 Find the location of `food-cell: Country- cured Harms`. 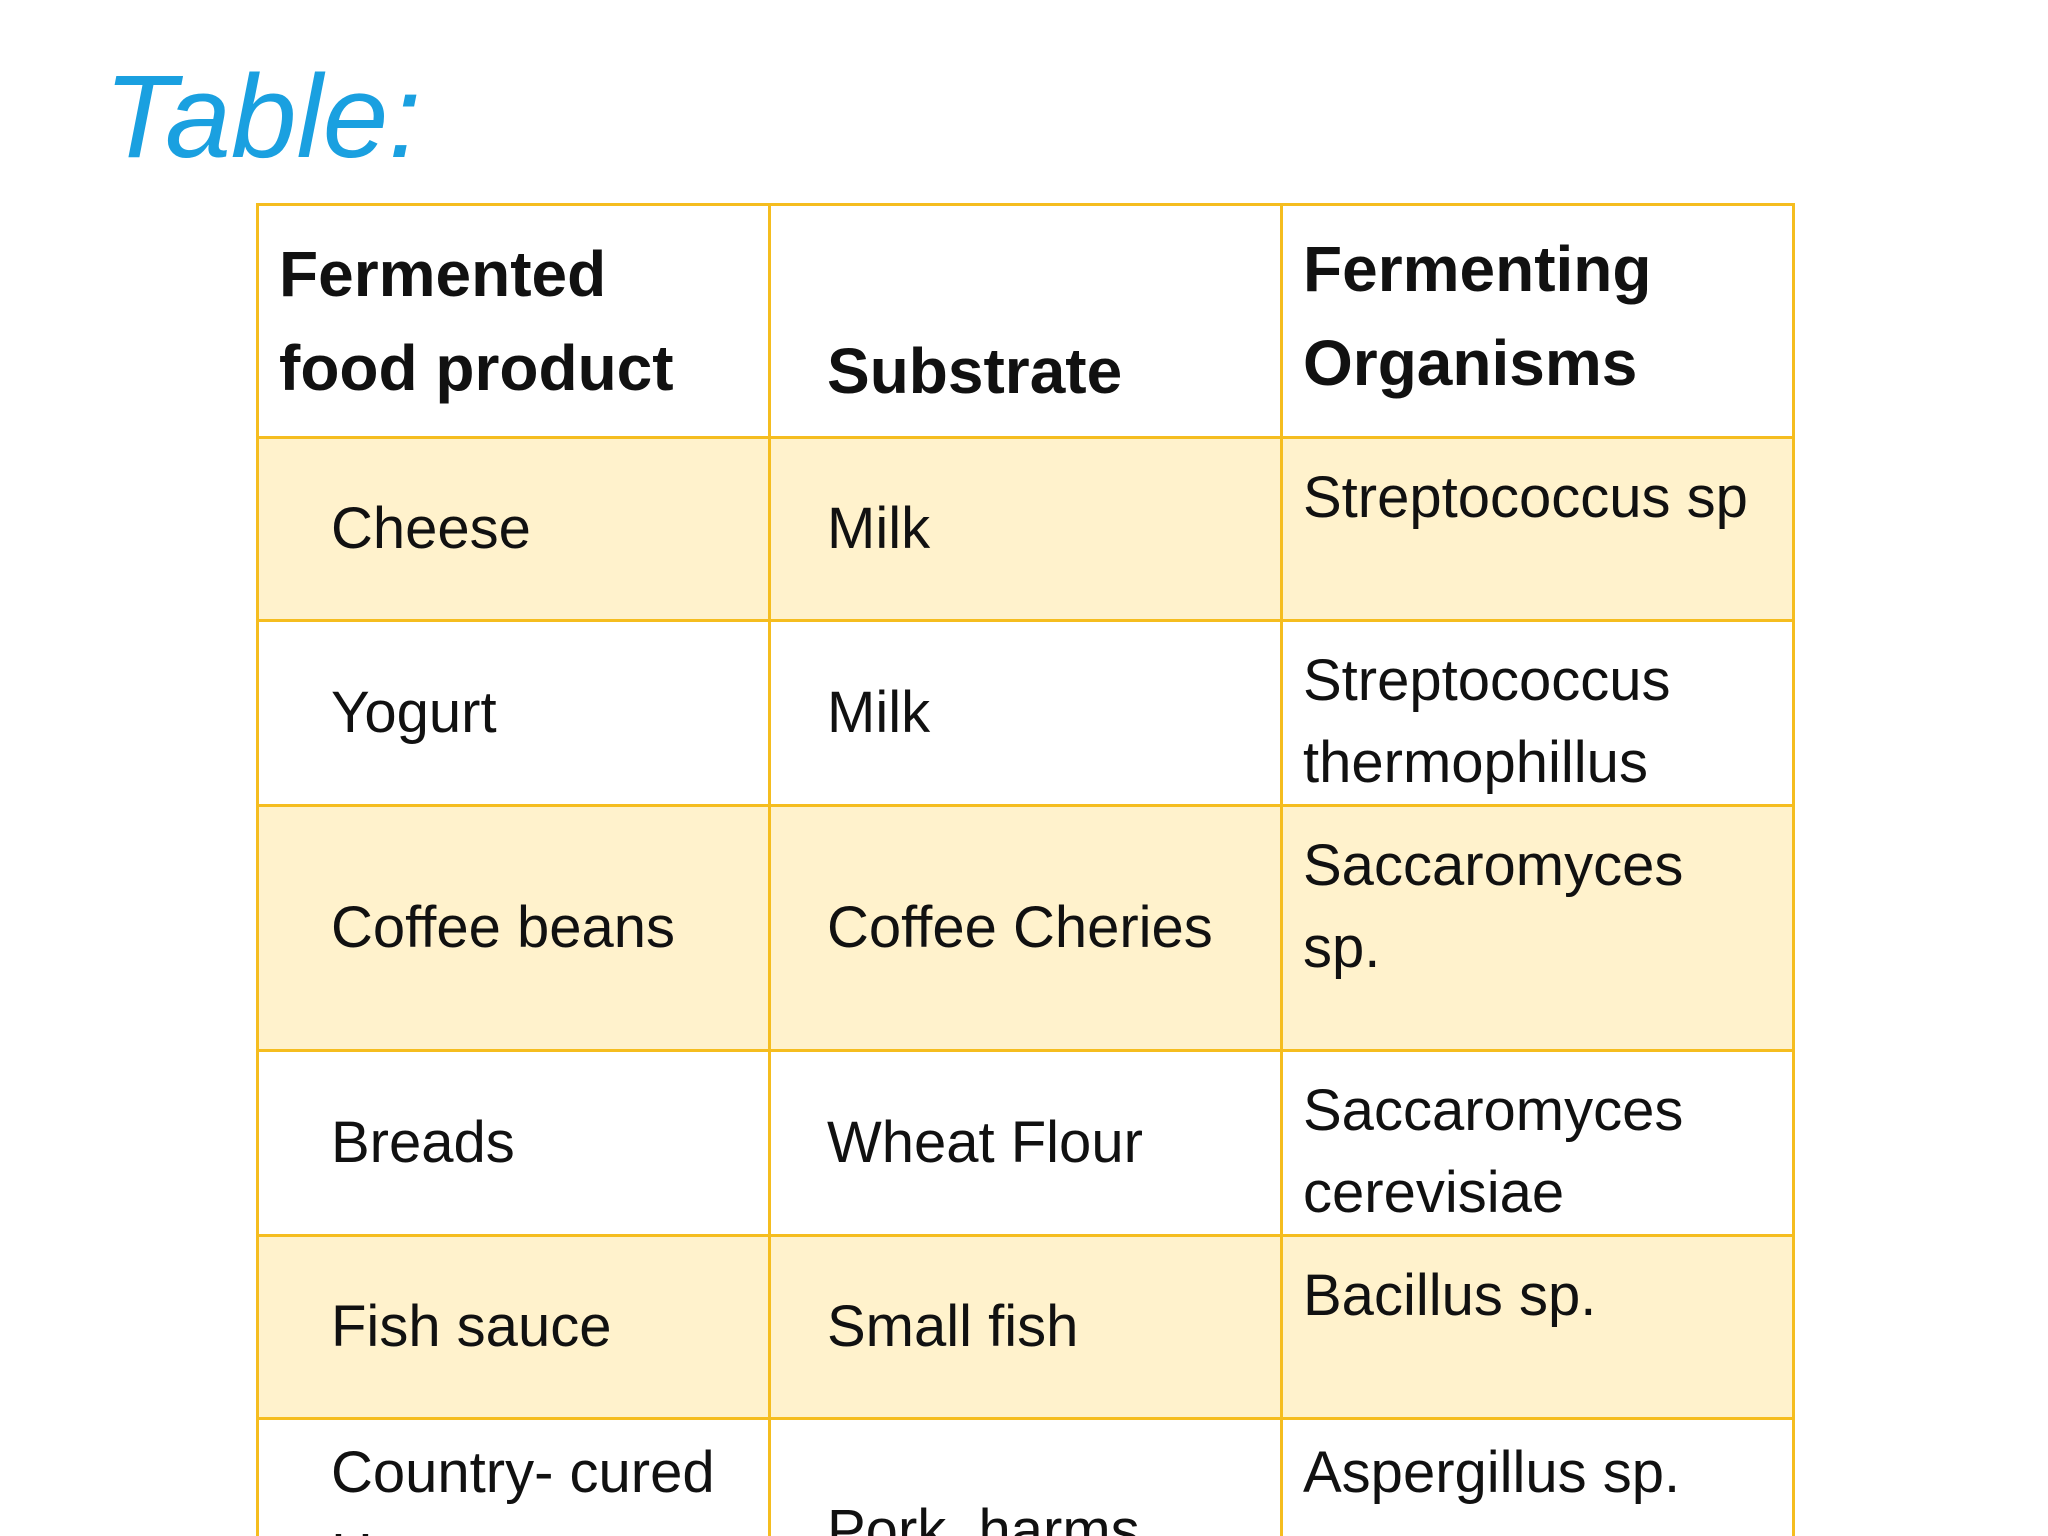

food-cell: Country- cured Harms is located at coordinates (513, 1476).